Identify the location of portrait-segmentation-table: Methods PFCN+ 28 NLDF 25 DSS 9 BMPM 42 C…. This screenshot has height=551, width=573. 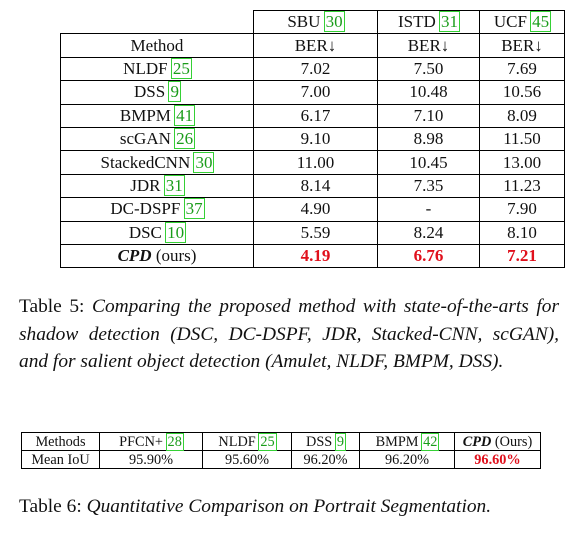
(281, 450).